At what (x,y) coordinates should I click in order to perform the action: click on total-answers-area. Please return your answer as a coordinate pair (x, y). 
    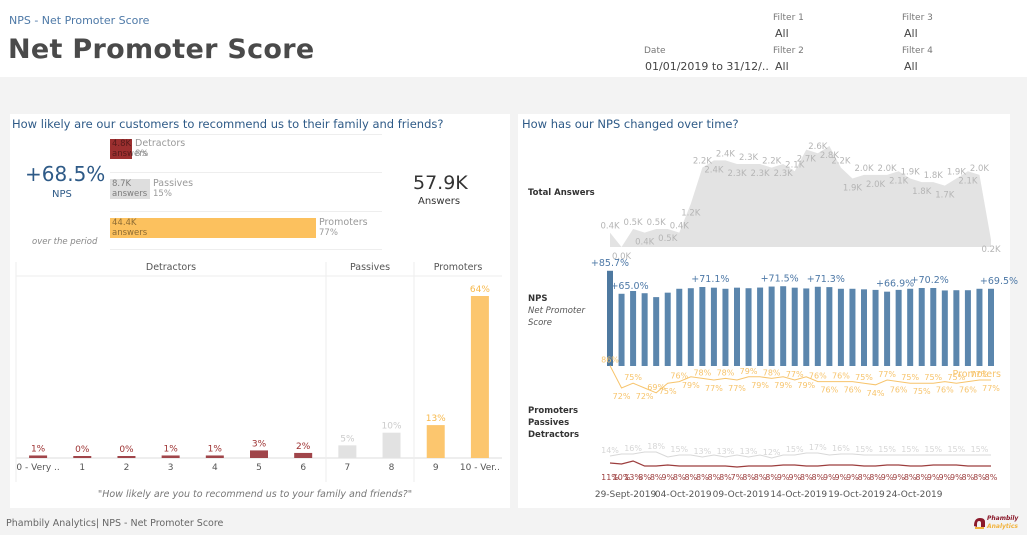
    Looking at the image, I should click on (800, 196).